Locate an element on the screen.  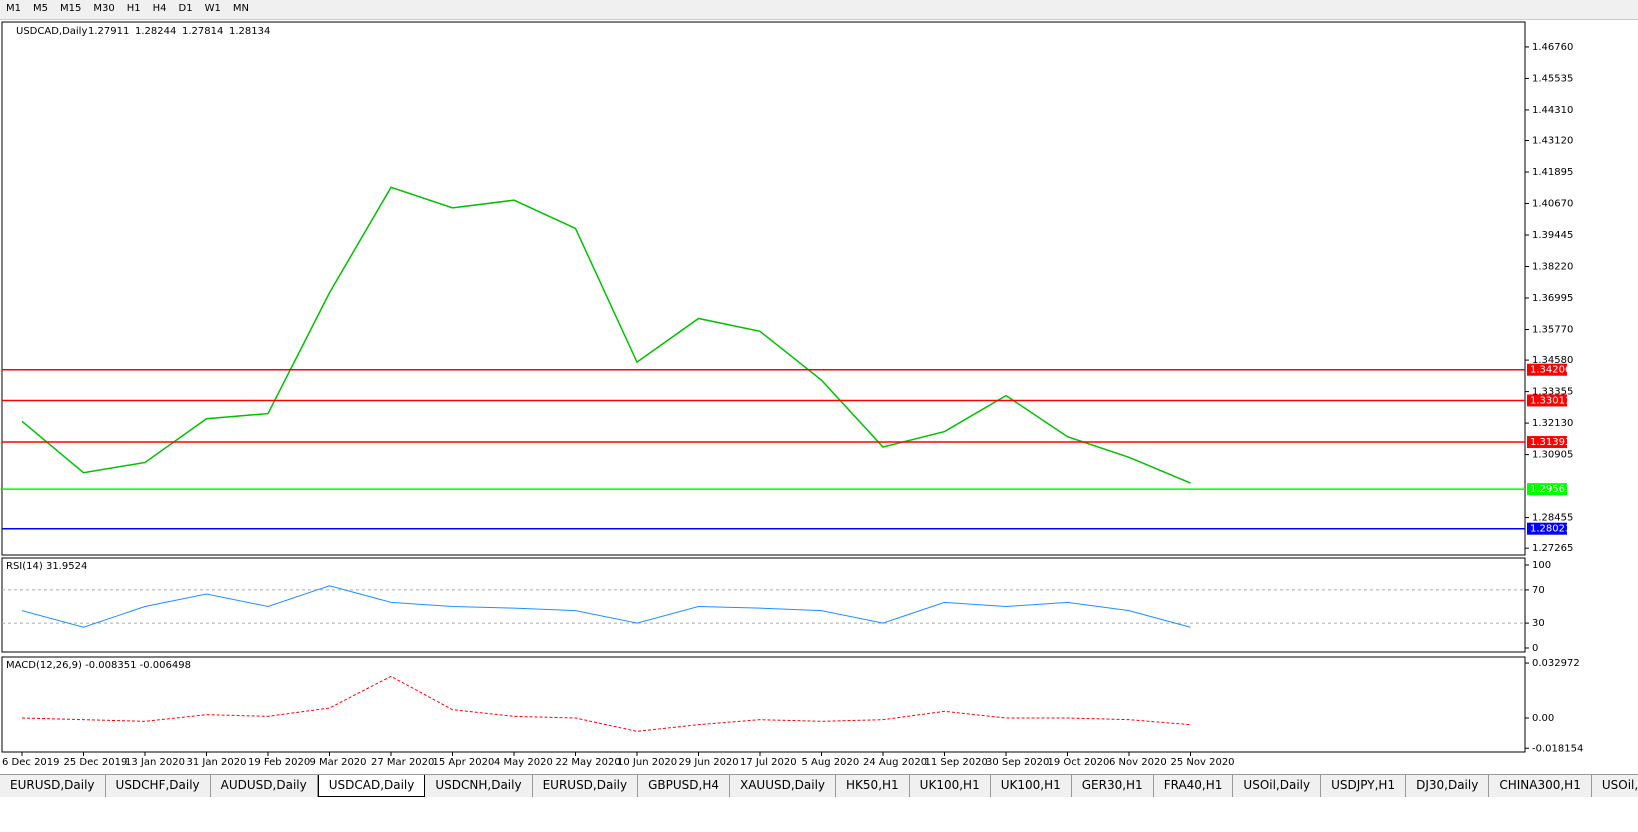
y-tick-label: 1.33355 is located at coordinates (1552, 392).